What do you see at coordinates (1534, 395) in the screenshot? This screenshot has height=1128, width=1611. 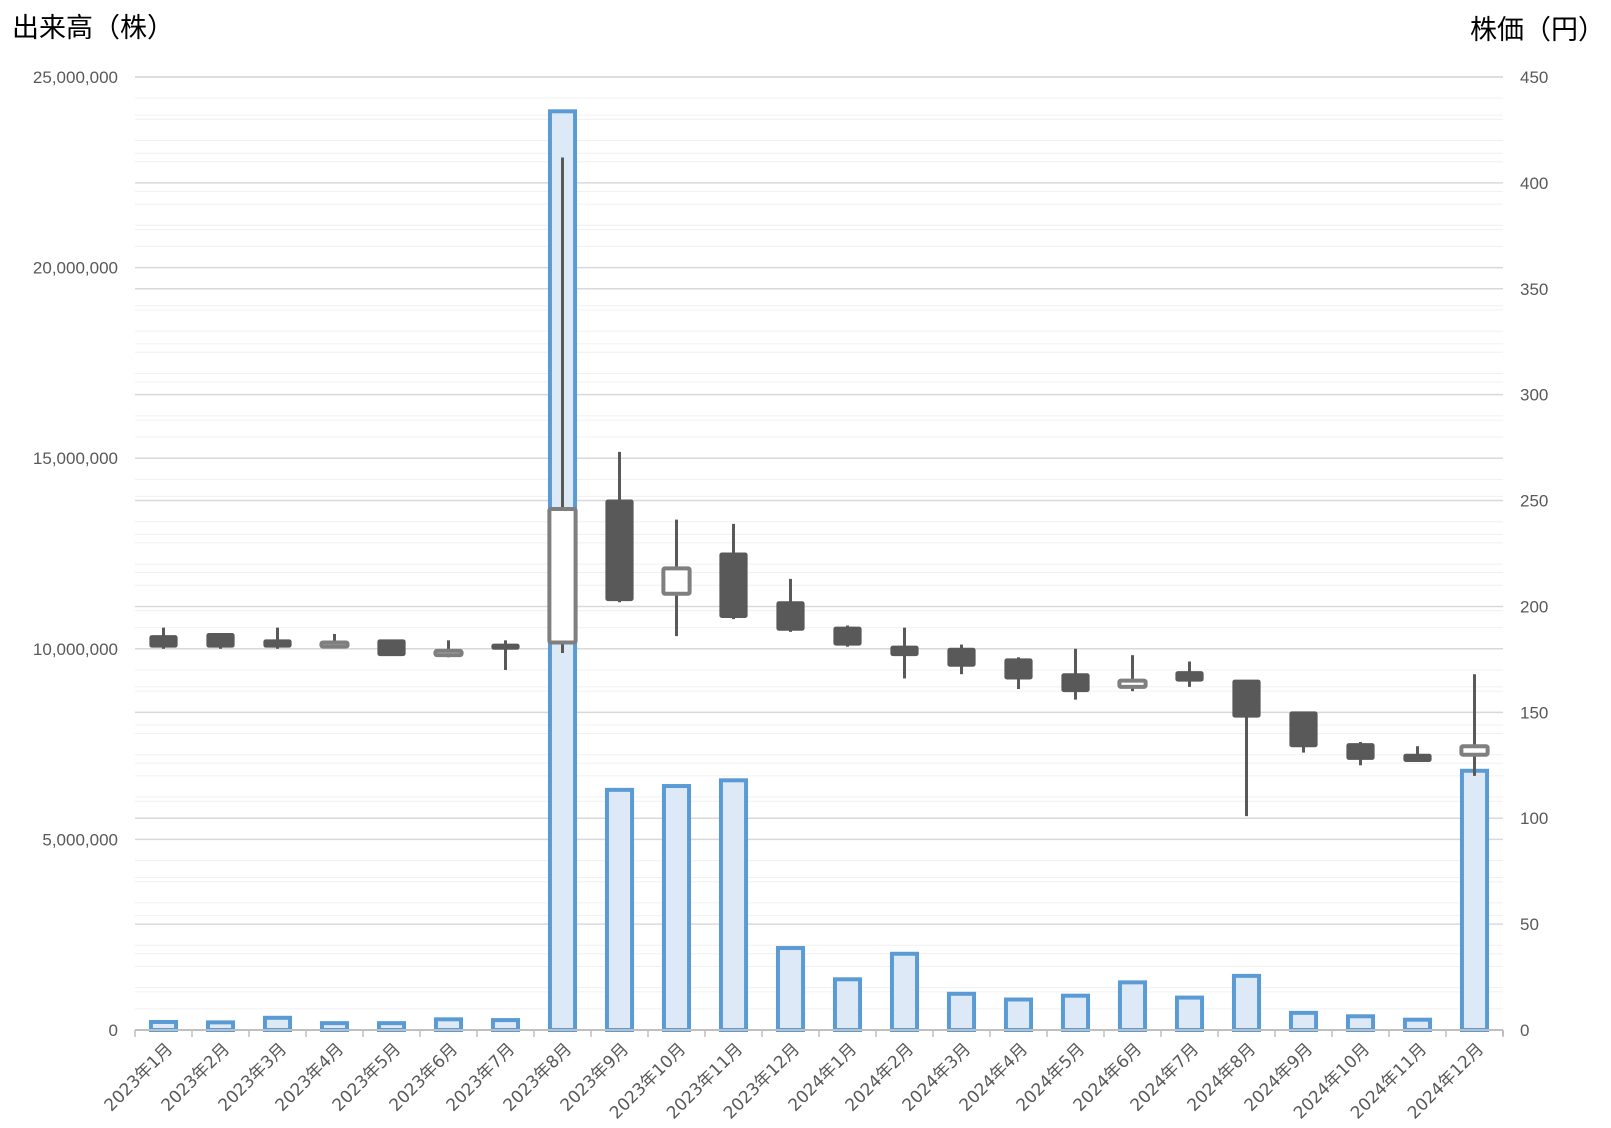 I see `y-tick-label-price: 300` at bounding box center [1534, 395].